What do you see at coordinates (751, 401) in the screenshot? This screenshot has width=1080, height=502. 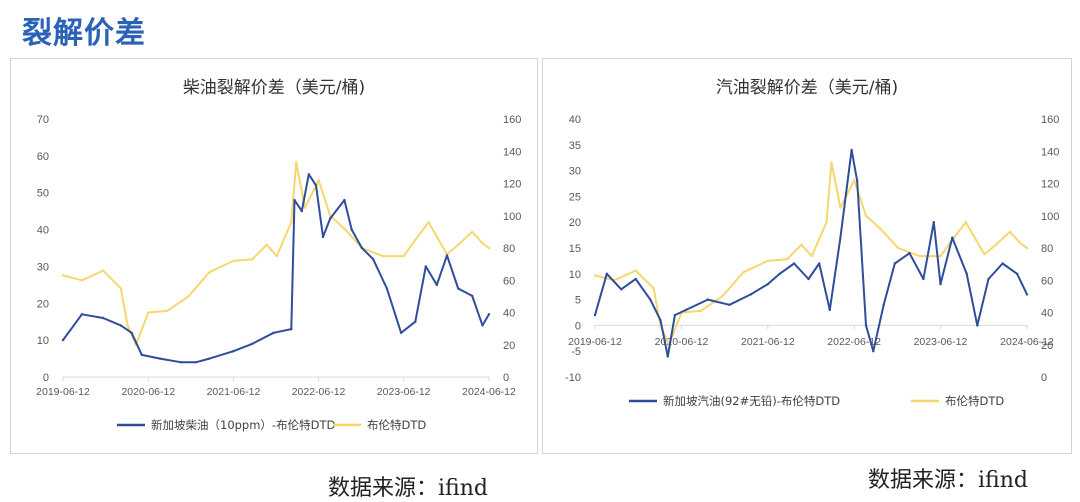 I see `legend-label: 新加坡汽油(92#无铅)-布伦特DTD` at bounding box center [751, 401].